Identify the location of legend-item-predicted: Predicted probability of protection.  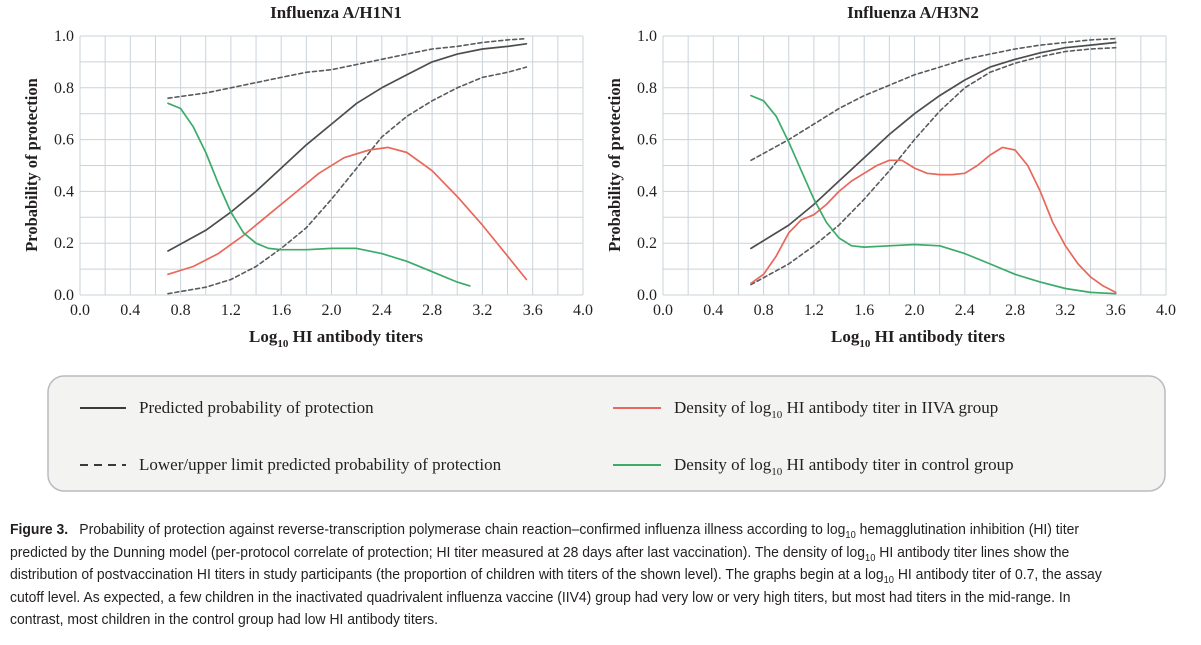
(227, 407).